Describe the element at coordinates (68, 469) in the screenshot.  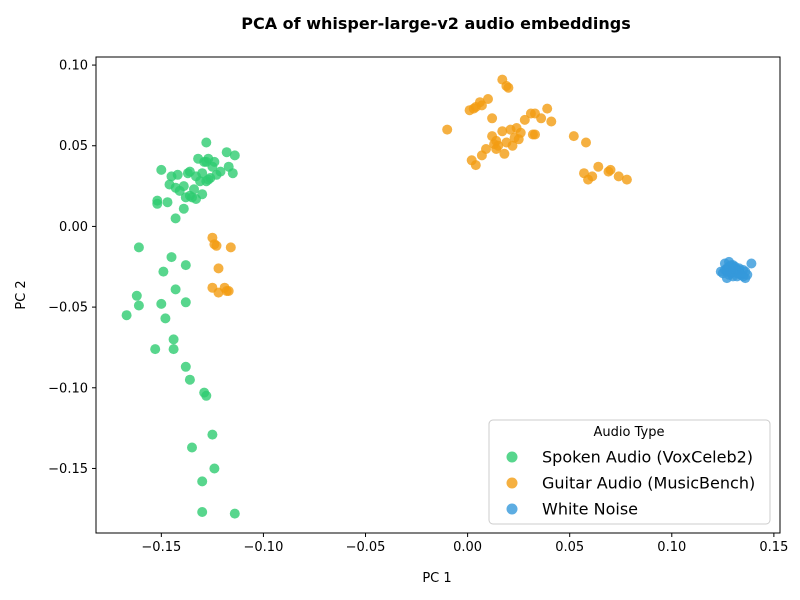
I see `y-tick-label: −0.15` at that location.